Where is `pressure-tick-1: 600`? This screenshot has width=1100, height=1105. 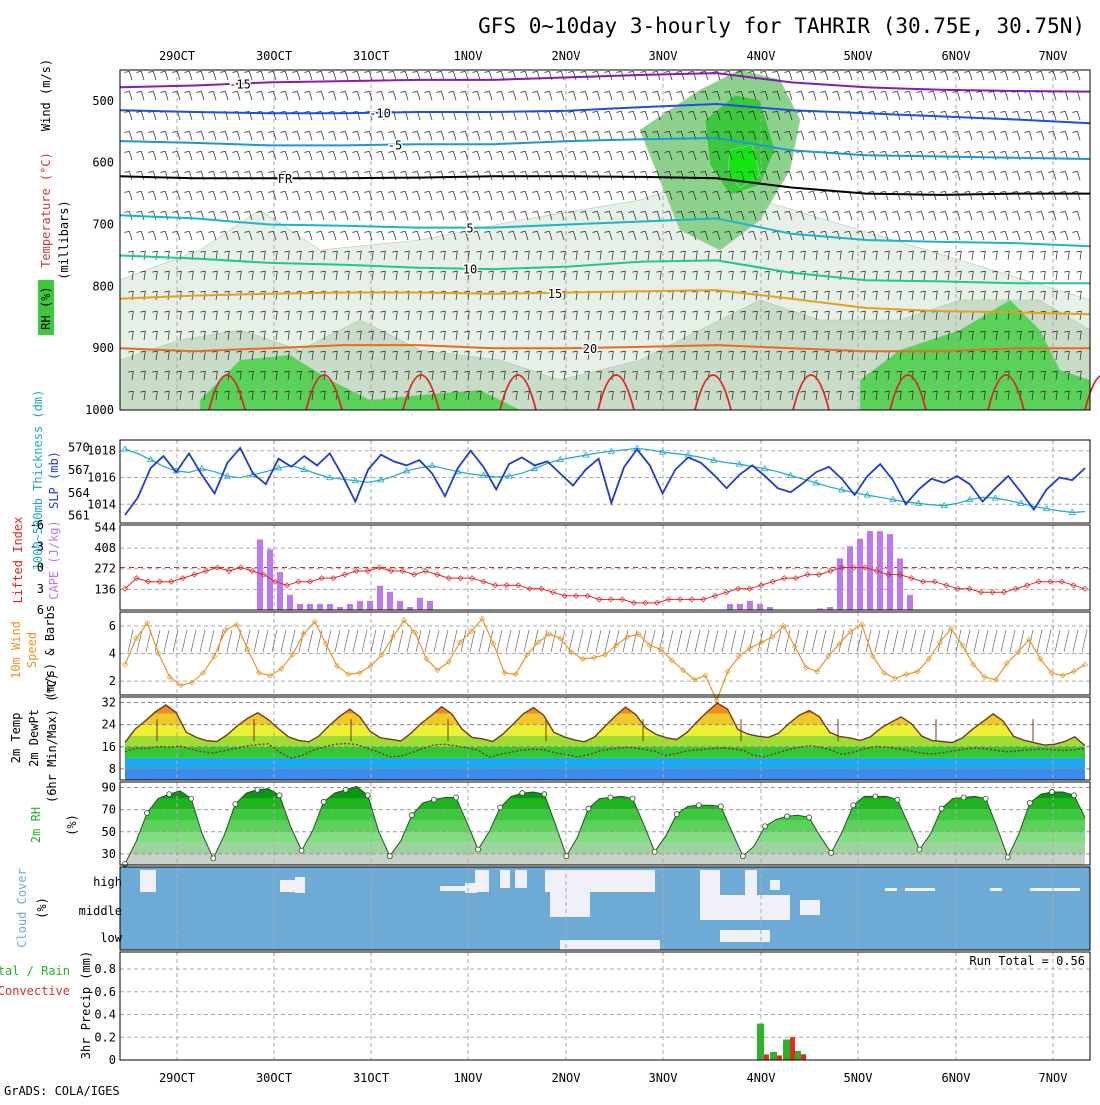
pressure-tick-1: 600 is located at coordinates (103, 163).